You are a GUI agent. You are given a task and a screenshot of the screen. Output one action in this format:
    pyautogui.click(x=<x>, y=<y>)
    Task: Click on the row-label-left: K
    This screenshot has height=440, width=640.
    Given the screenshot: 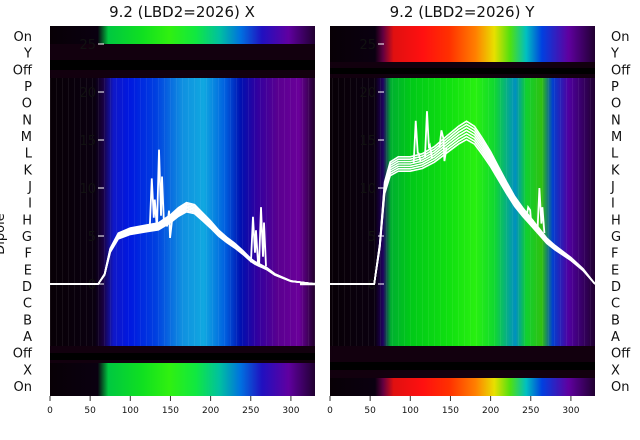 What is the action you would take?
    pyautogui.click(x=27, y=170)
    